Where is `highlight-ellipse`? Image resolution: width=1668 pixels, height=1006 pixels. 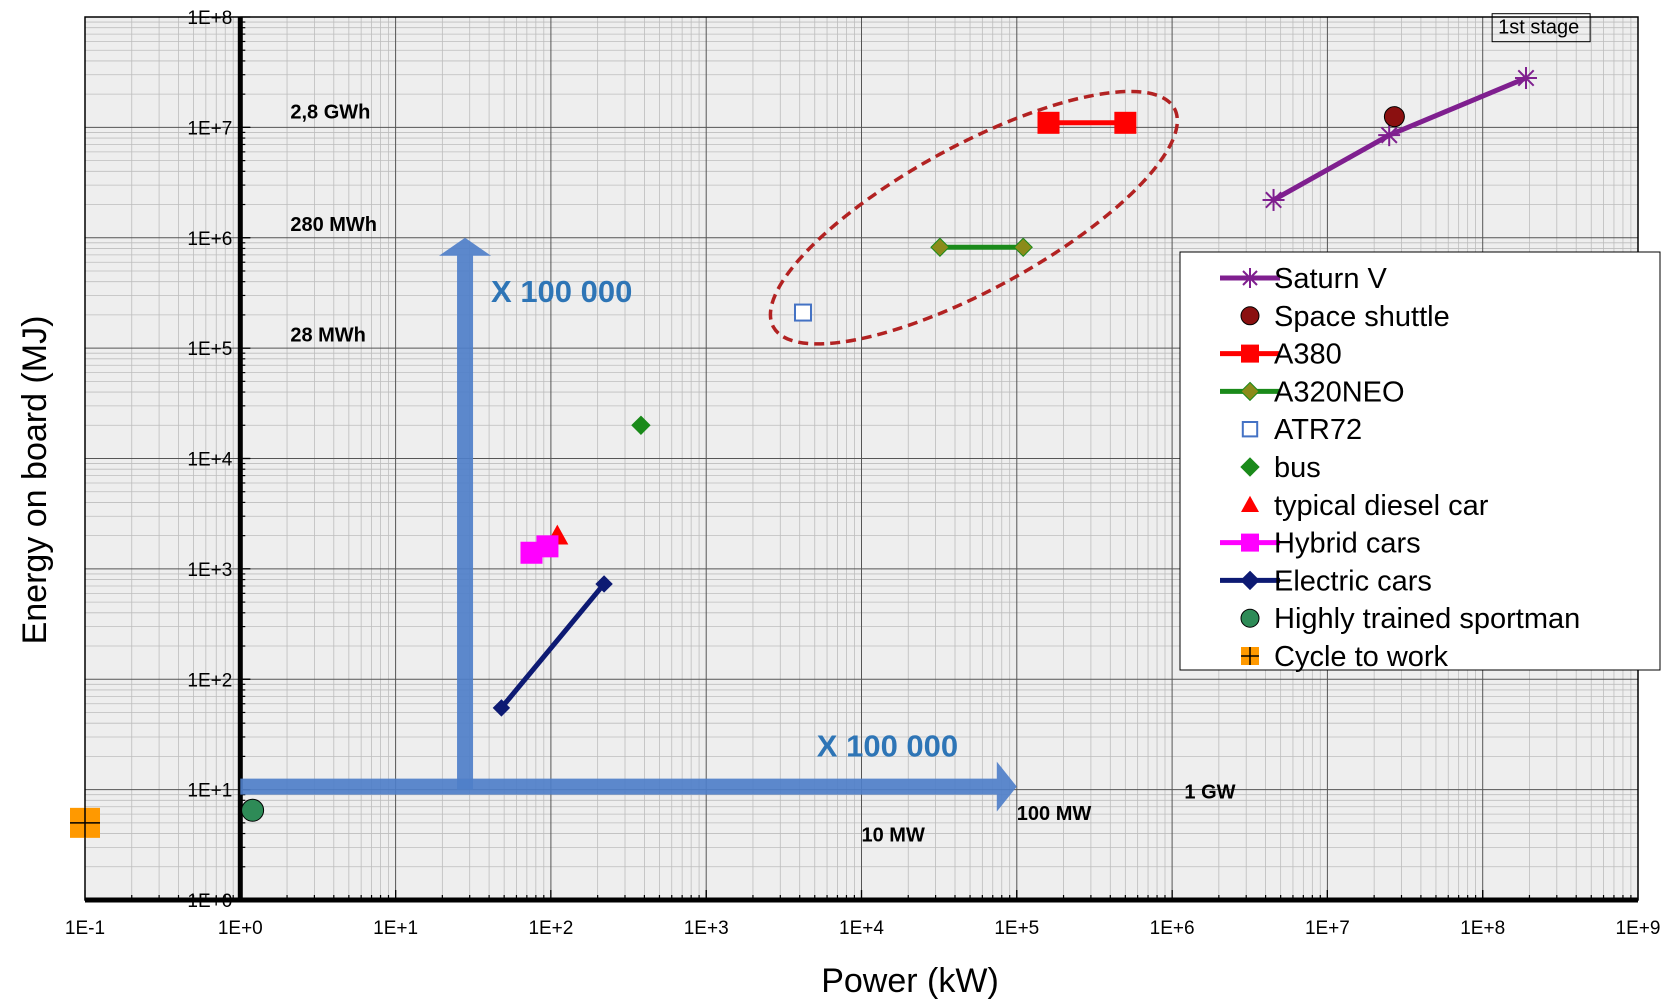 highlight-ellipse is located at coordinates (974, 217).